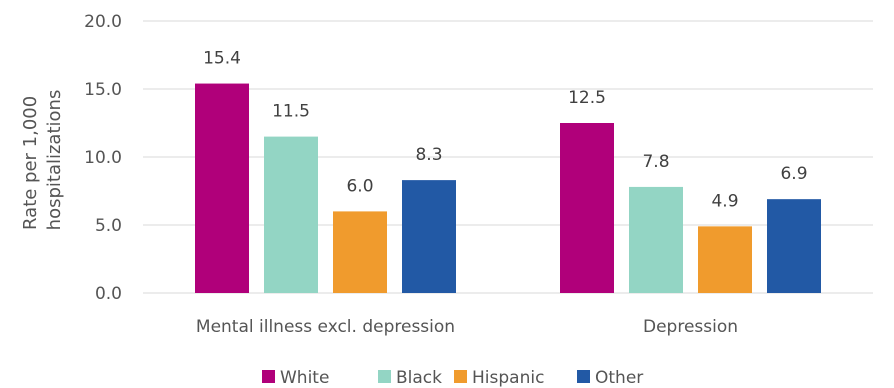 This screenshot has height=388, width=894. I want to click on y-axis-ticks: 0.0 5.0 10.0 15.0 20.0, so click(103, 158).